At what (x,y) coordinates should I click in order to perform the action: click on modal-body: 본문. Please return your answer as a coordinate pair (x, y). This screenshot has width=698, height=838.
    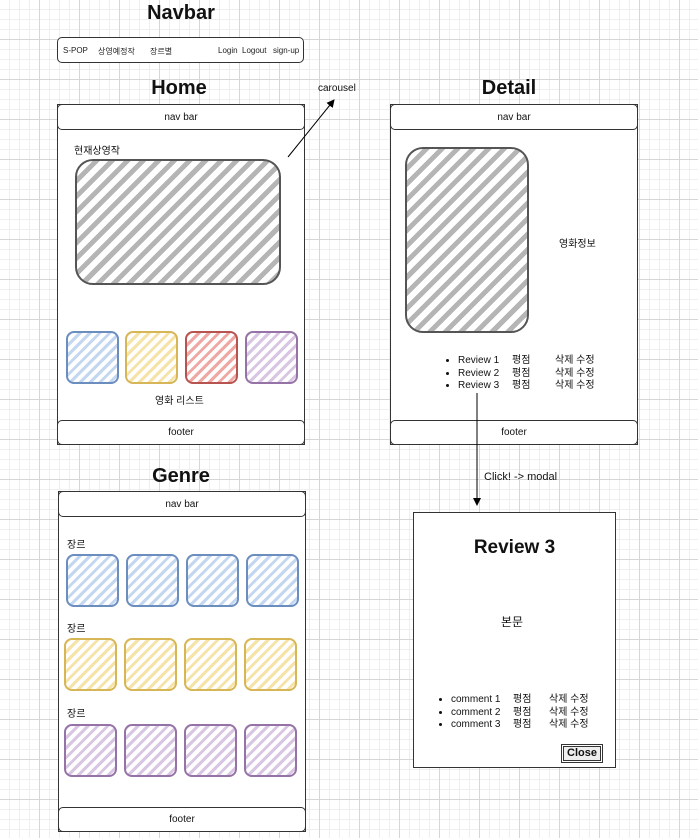
    Looking at the image, I should click on (512, 622).